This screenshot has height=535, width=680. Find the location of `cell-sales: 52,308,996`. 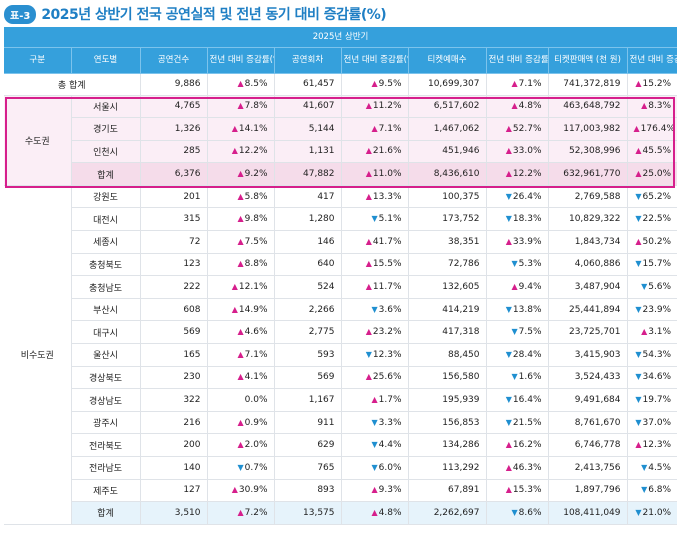

cell-sales: 52,308,996 is located at coordinates (588, 152).